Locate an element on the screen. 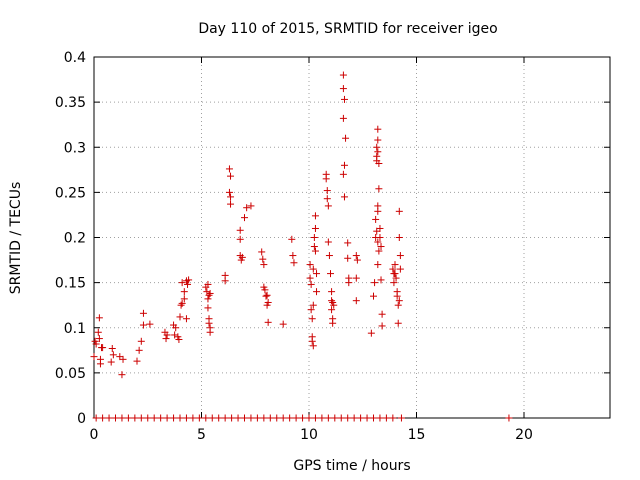 The image size is (640, 480). x-tick-label: 0 is located at coordinates (94, 435).